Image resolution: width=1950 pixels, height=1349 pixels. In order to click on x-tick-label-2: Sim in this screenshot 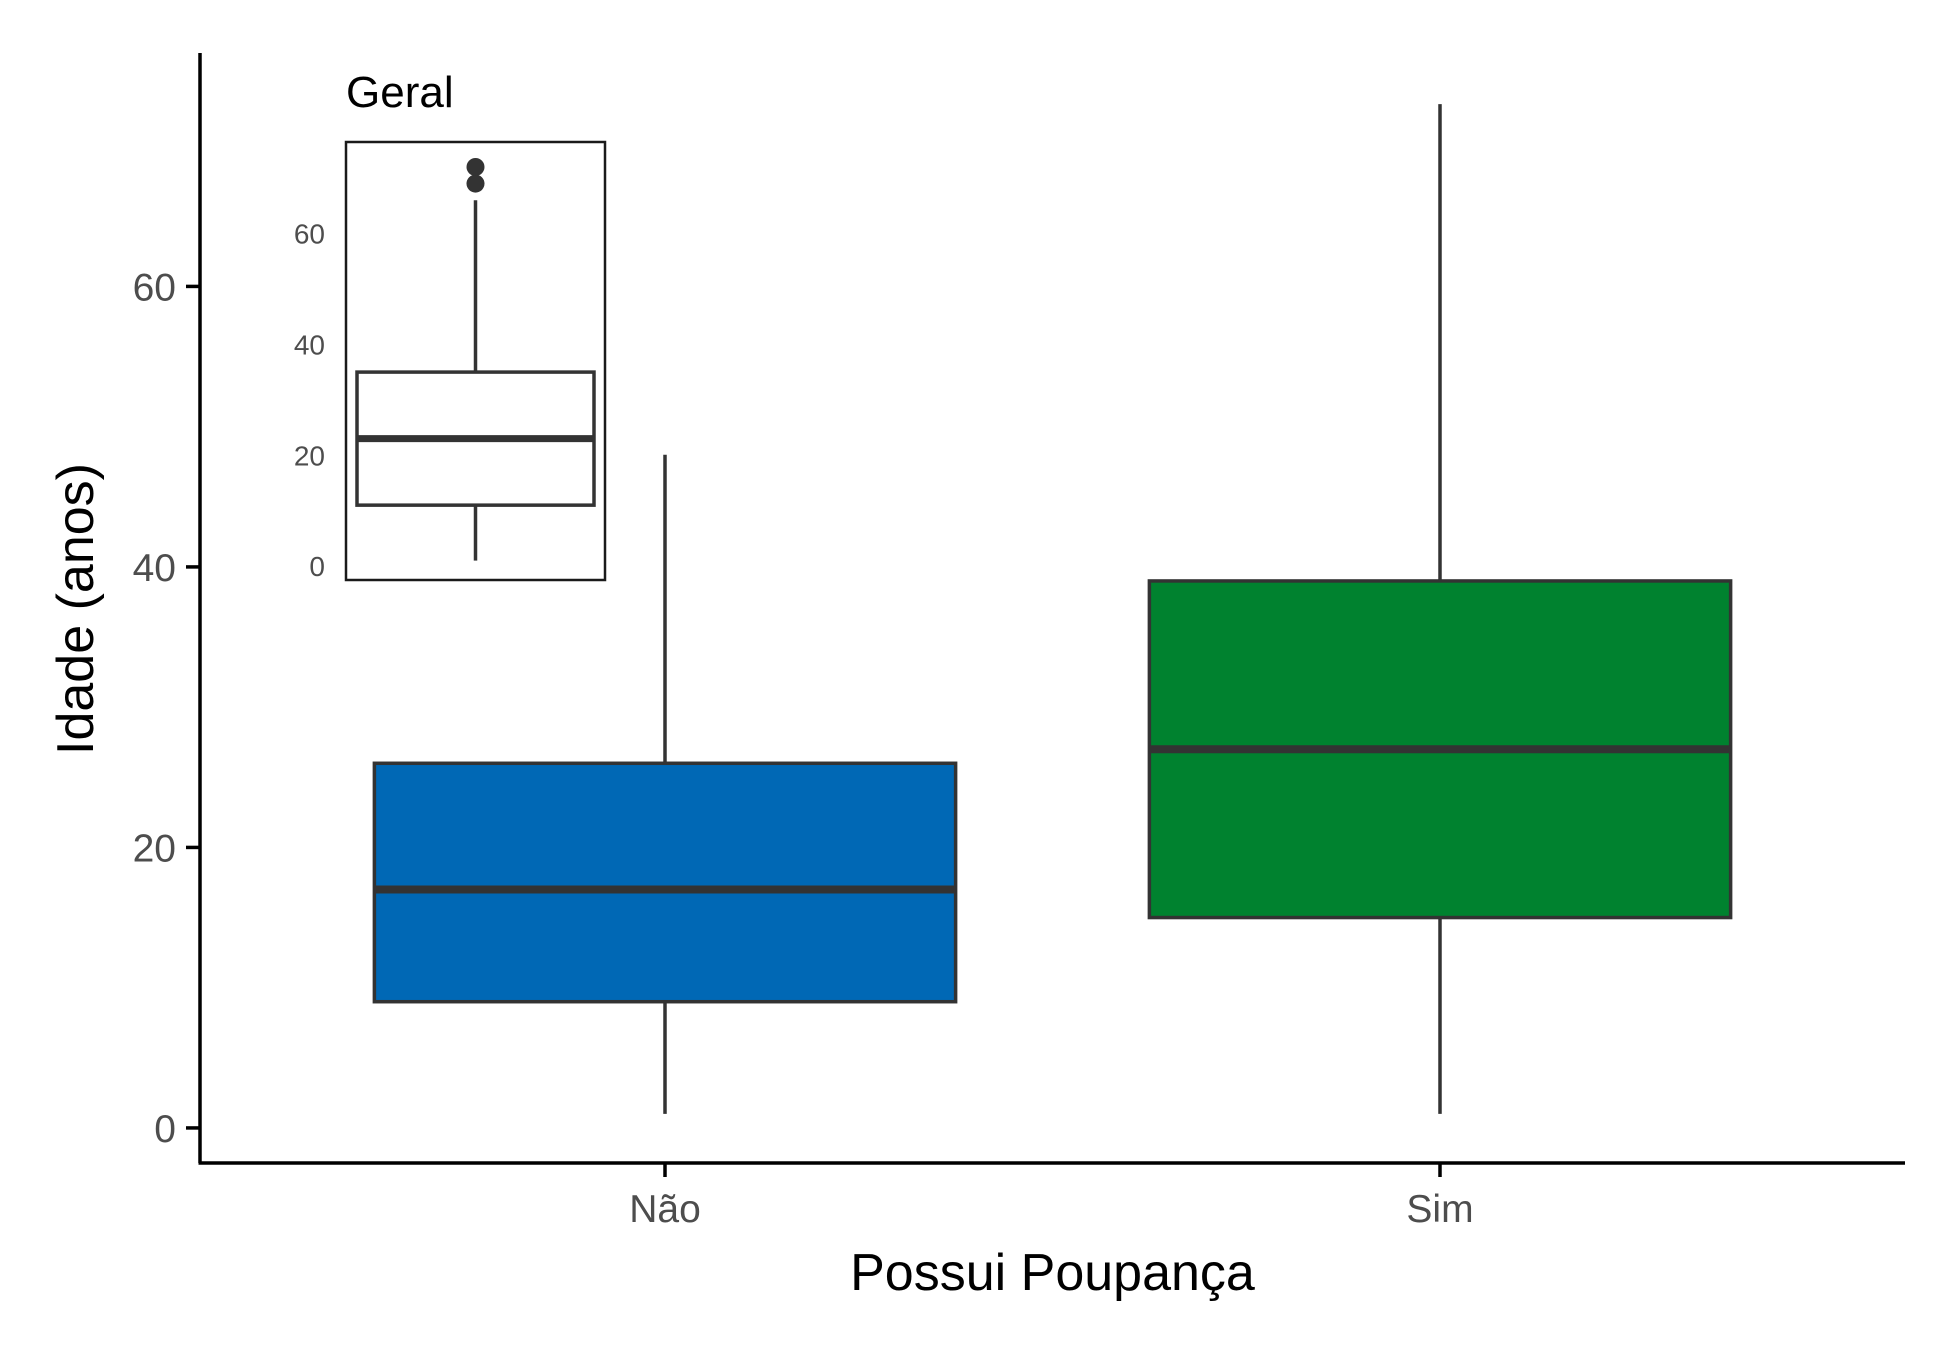, I will do `click(1439, 1209)`.